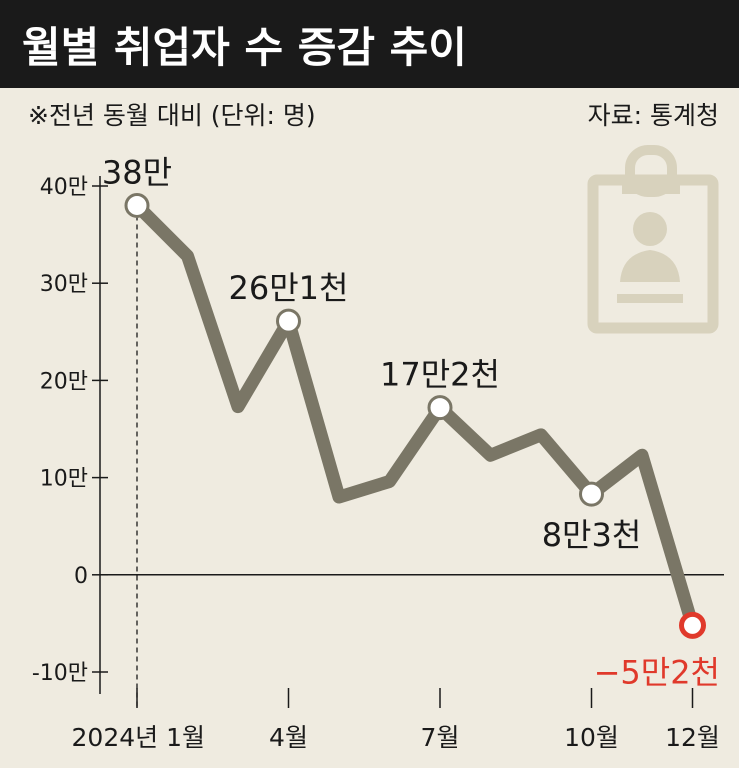 The image size is (739, 768). Describe the element at coordinates (653, 115) in the screenshot. I see `source-label: 자료: 통계청` at that location.